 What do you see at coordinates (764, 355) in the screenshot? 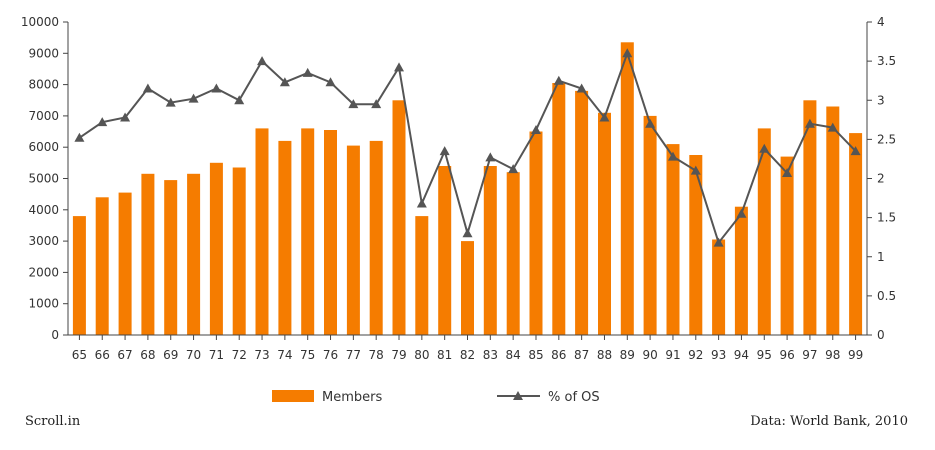
I see `x-tick-label: 95` at bounding box center [764, 355].